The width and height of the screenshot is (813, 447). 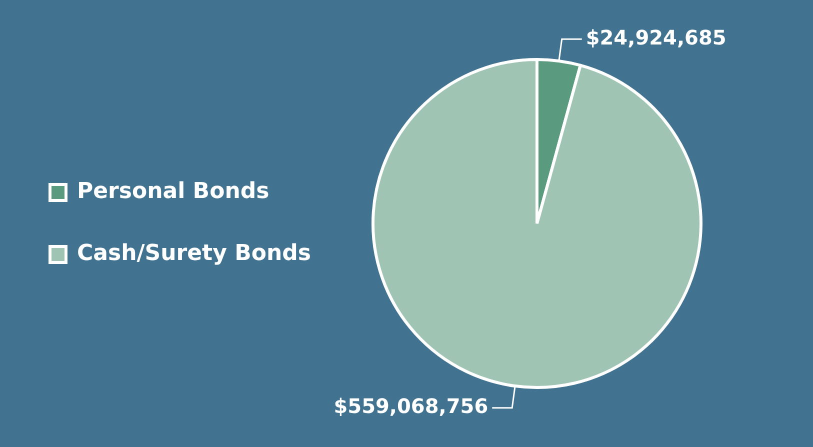 What do you see at coordinates (656, 37) in the screenshot?
I see `data-label: $24,924,685` at bounding box center [656, 37].